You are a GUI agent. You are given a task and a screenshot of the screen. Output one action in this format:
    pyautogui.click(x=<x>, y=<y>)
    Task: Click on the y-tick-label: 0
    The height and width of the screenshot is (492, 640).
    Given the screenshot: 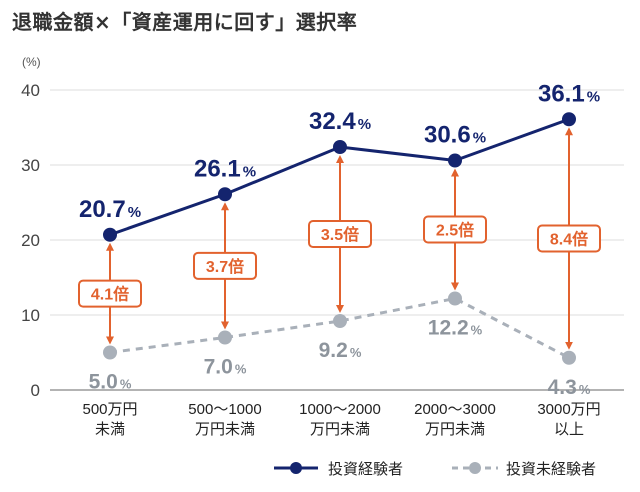 What is the action you would take?
    pyautogui.click(x=35, y=390)
    